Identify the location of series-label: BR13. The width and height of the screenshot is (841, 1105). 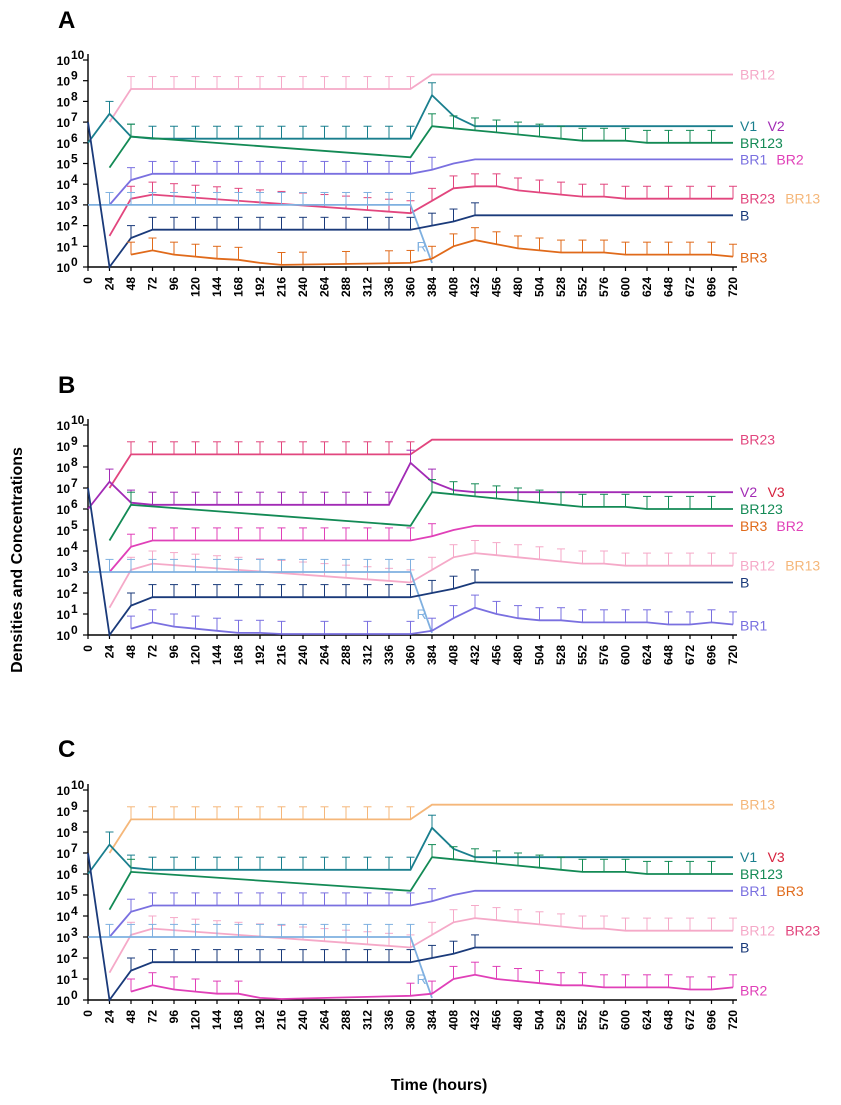
(757, 805).